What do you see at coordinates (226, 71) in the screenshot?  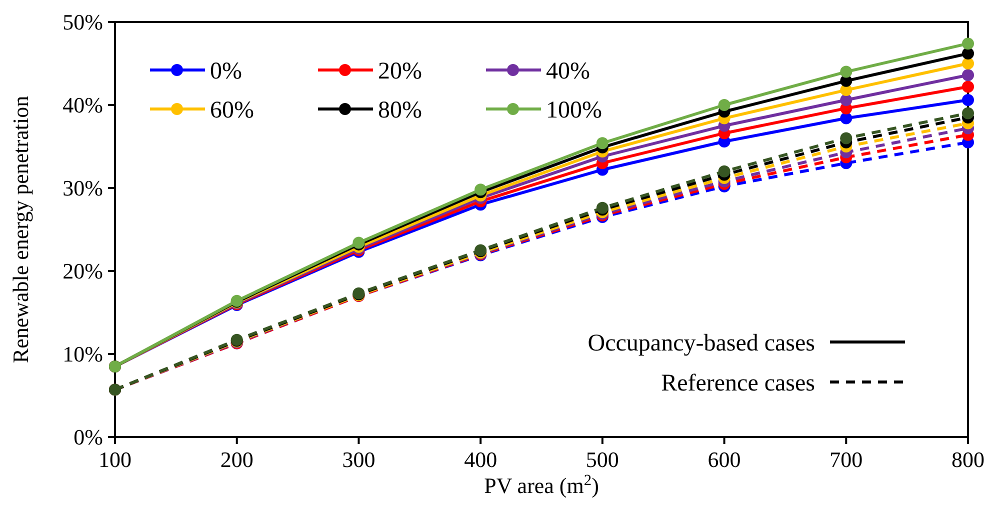 I see `legend-label: 0%` at bounding box center [226, 71].